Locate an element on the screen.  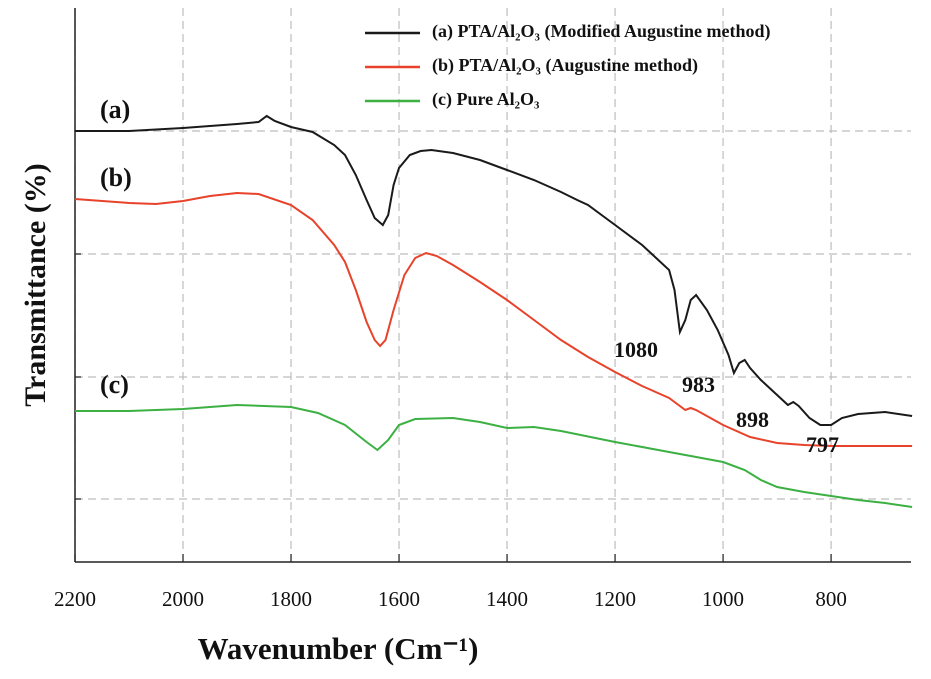
series-line is located at coordinates (494, 455).